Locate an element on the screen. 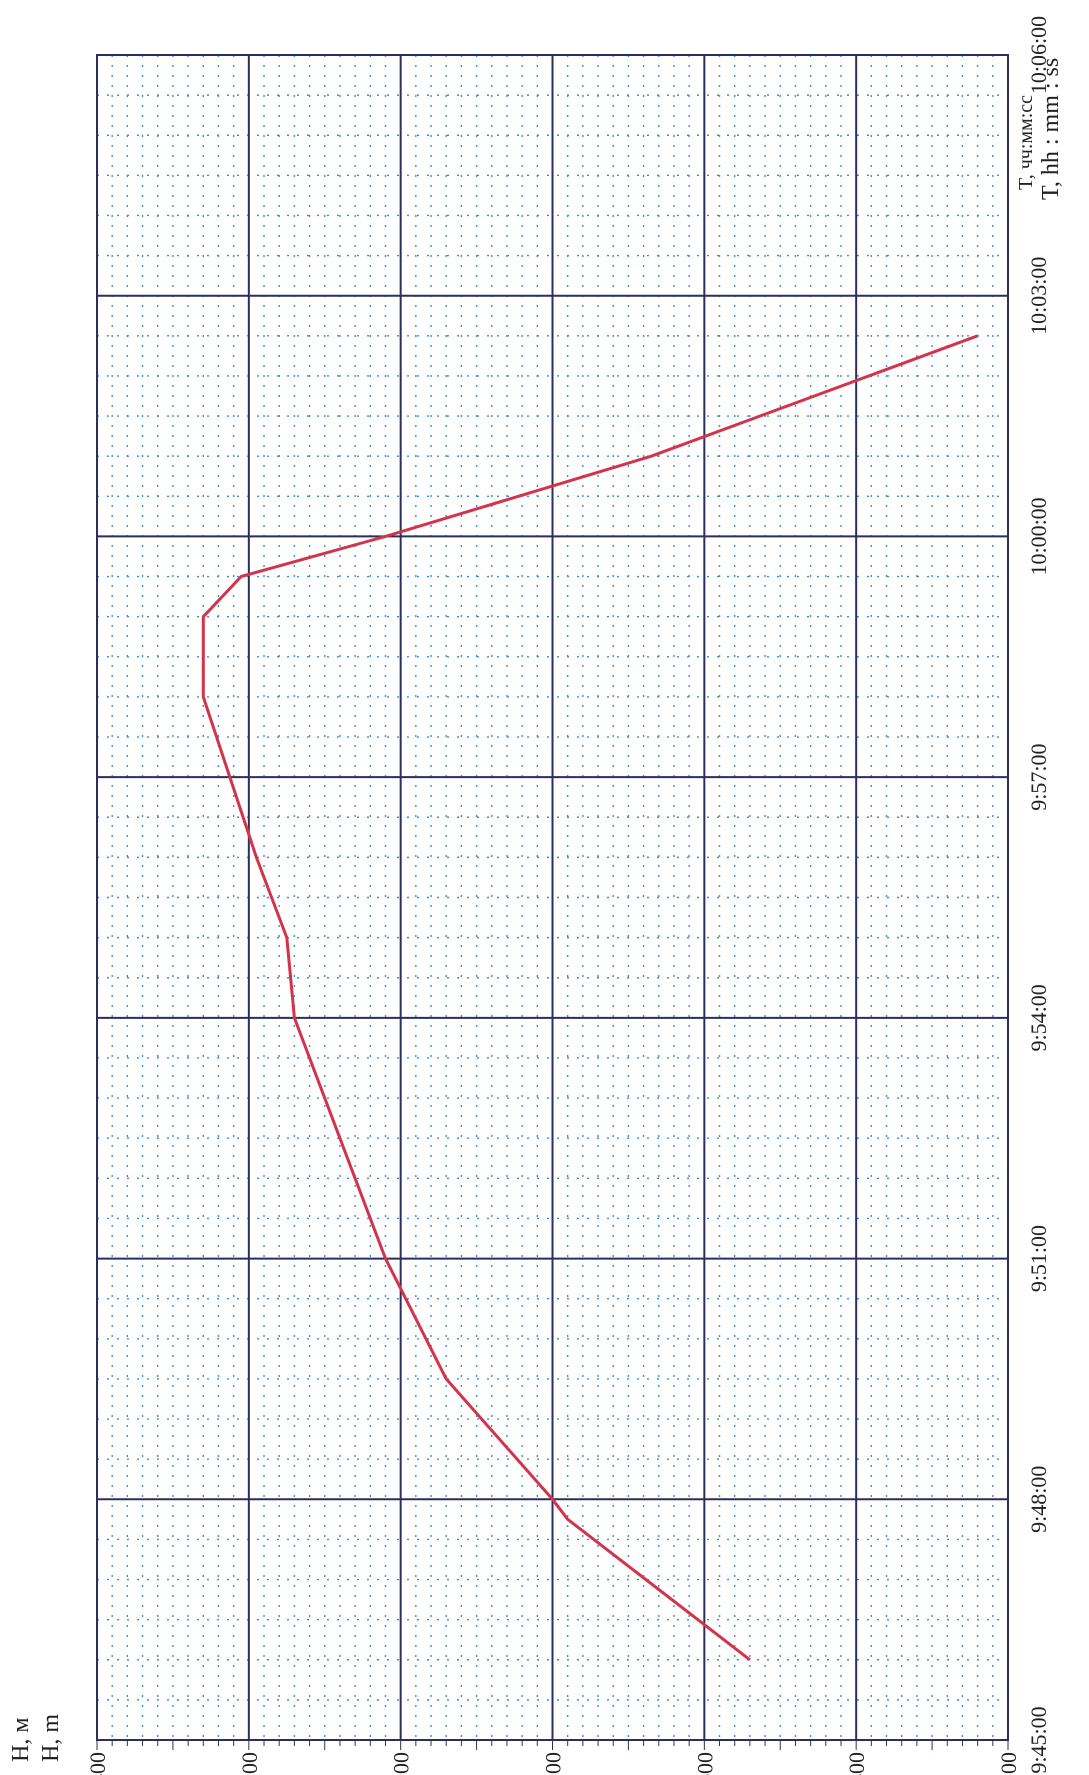  time-tick-label: 10:00:00 is located at coordinates (1038, 536).